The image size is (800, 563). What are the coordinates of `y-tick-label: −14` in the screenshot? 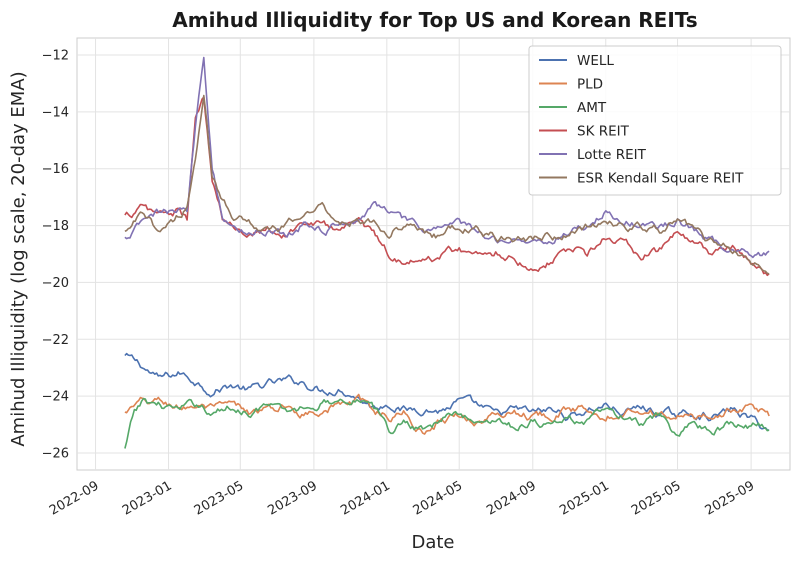 It's located at (55, 112).